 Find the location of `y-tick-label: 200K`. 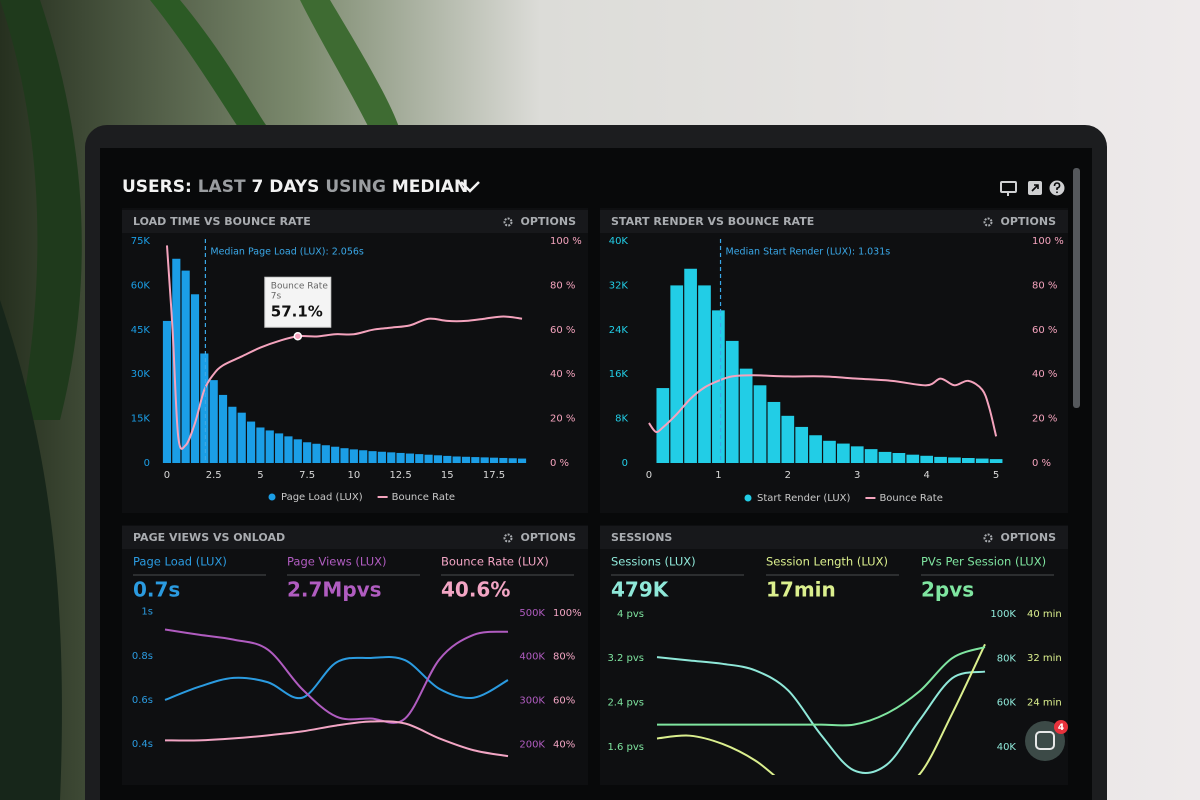

y-tick-label: 200K is located at coordinates (532, 744).